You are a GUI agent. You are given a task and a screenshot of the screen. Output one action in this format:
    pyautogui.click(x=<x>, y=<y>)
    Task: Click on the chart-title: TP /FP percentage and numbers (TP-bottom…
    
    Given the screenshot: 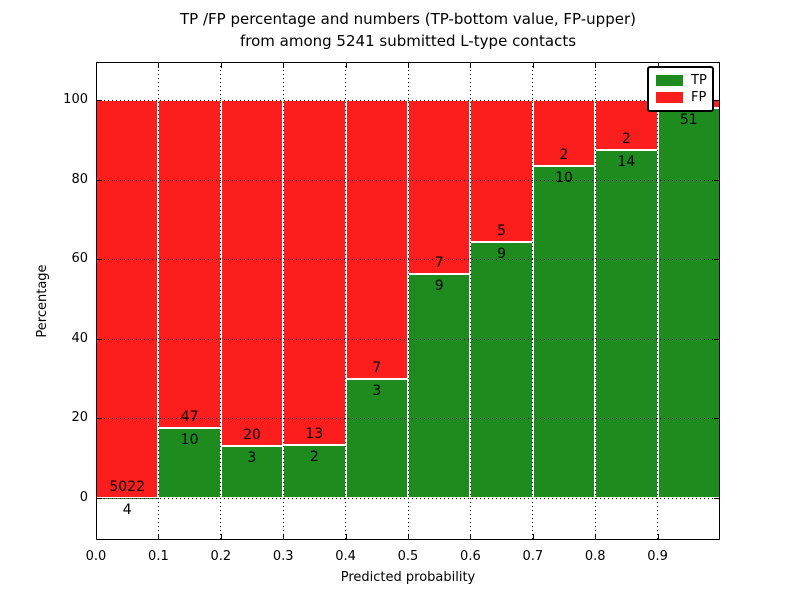 What is the action you would take?
    pyautogui.click(x=408, y=30)
    